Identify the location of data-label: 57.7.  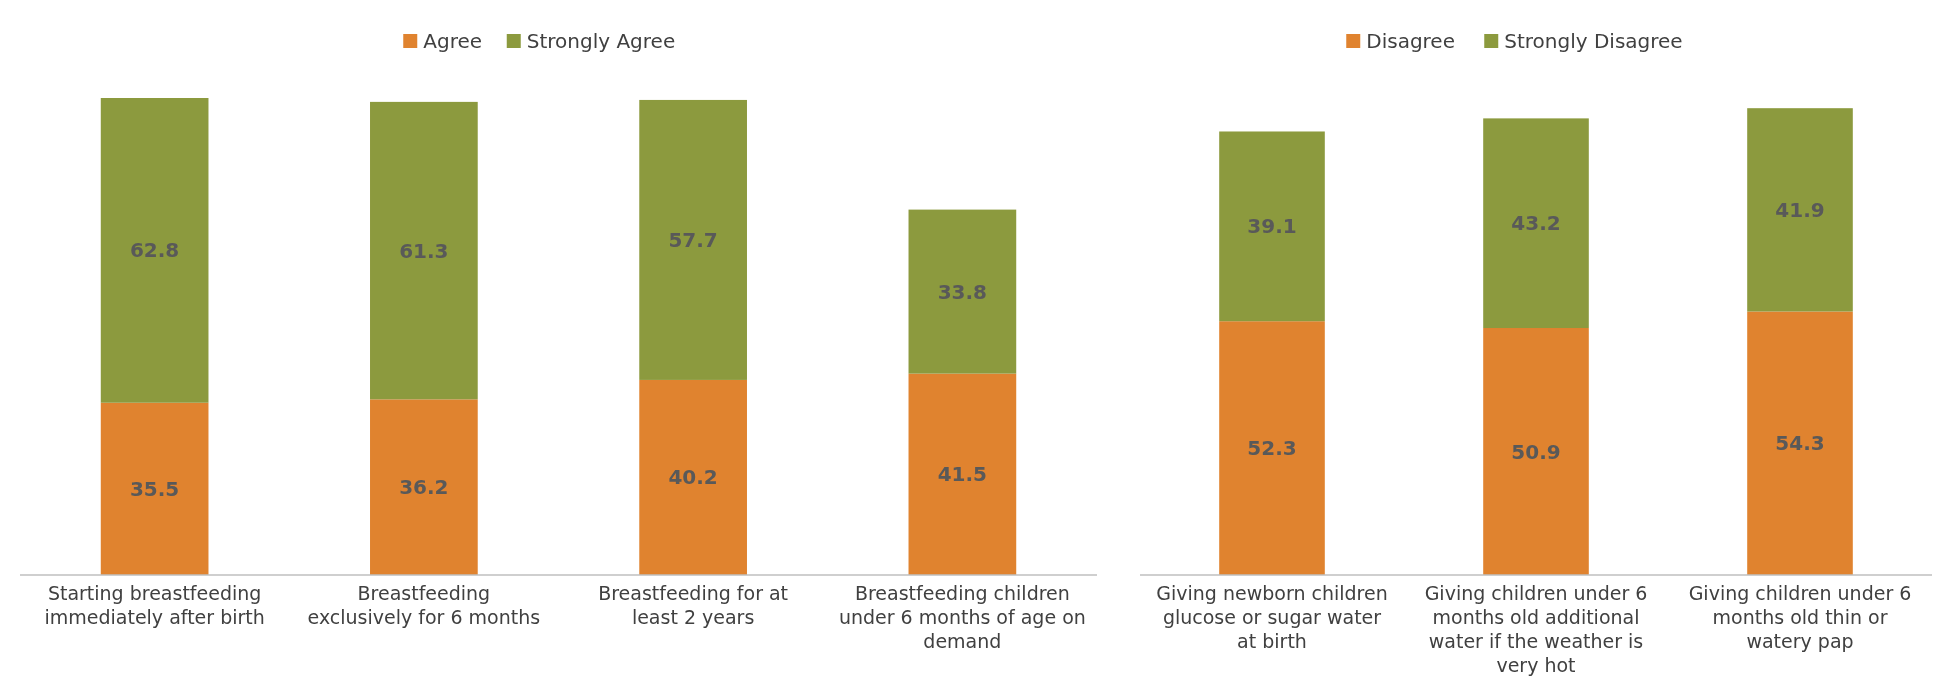
(693, 239).